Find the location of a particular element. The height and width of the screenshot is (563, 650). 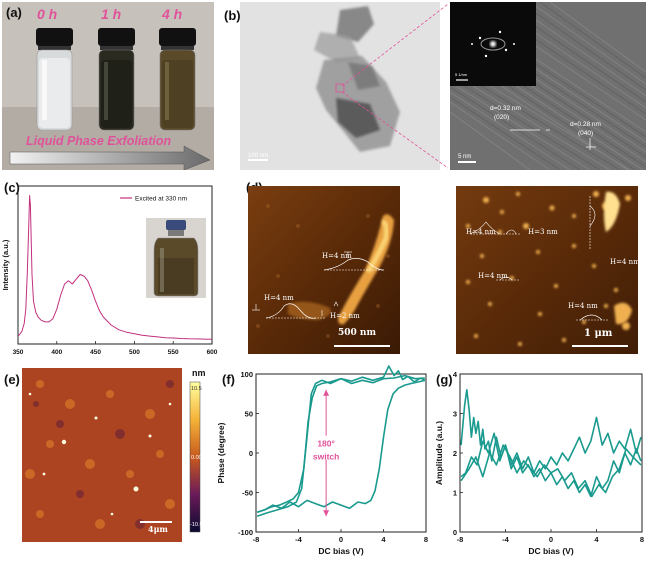

x-tick-label: 450 is located at coordinates (95, 352).